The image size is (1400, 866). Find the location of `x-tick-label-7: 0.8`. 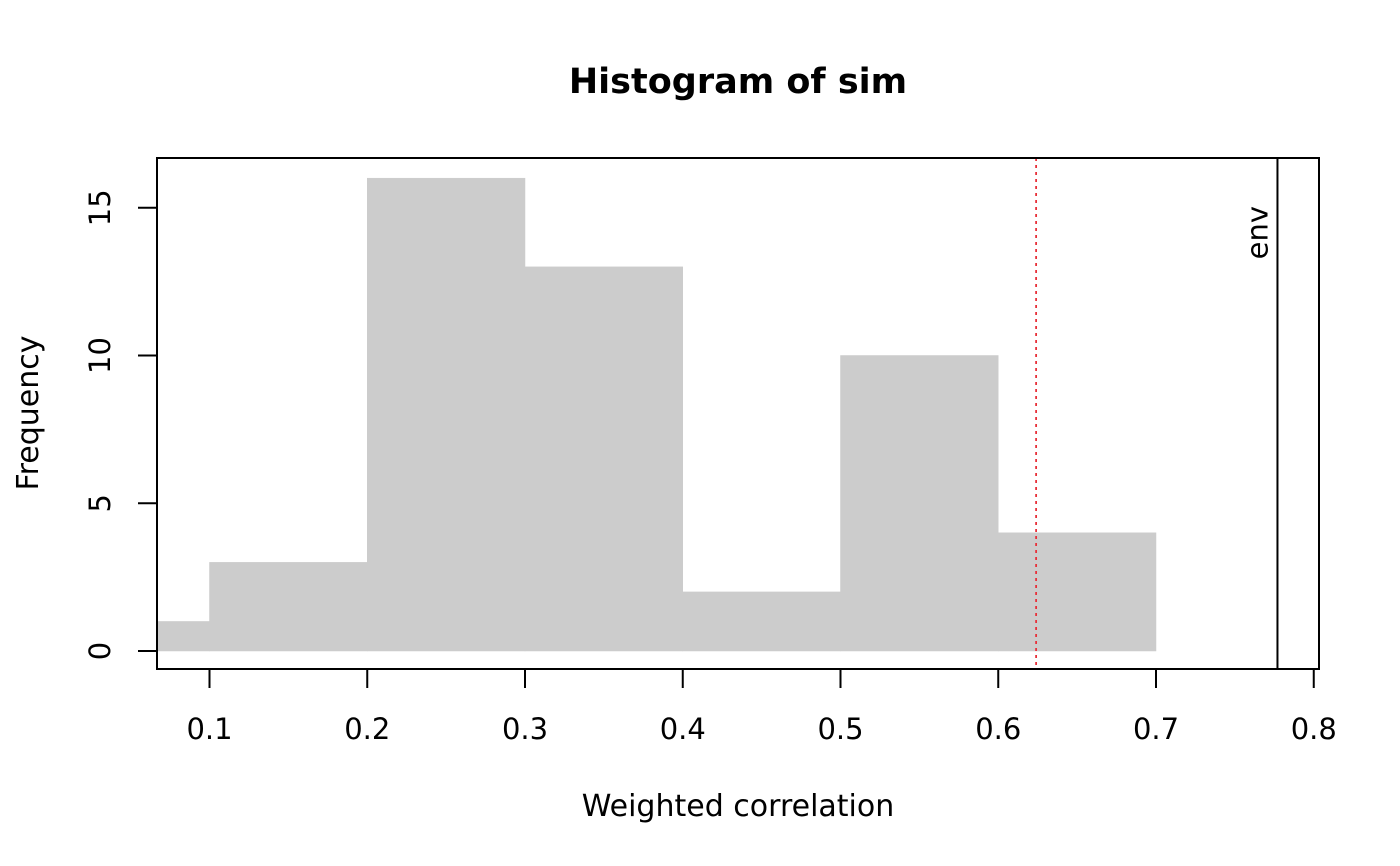

x-tick-label-7: 0.8 is located at coordinates (1314, 729).